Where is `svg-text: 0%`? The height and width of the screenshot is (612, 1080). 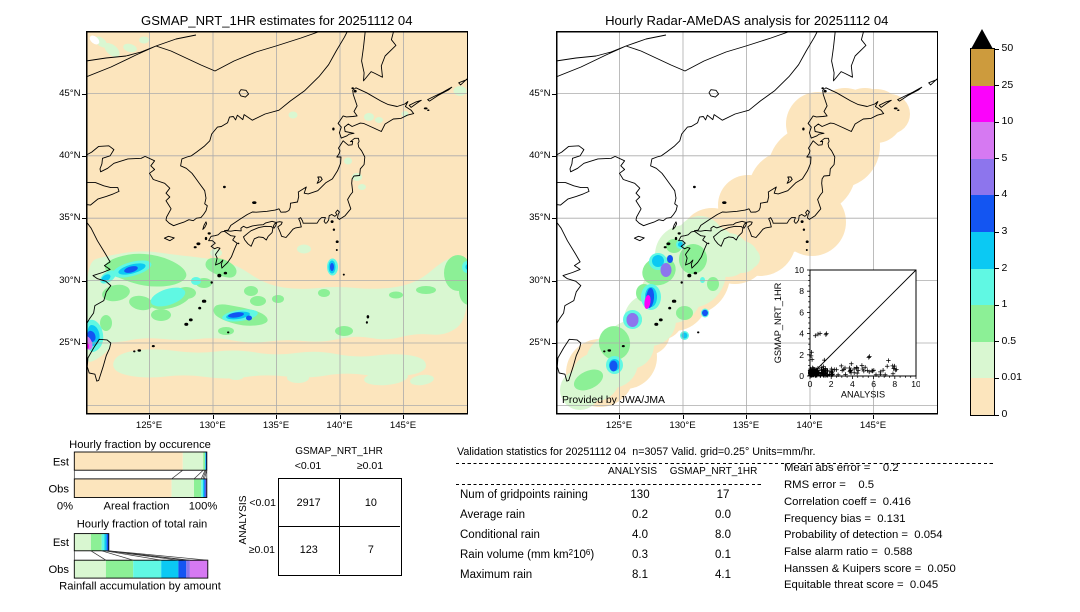 svg-text: 0% is located at coordinates (65, 507).